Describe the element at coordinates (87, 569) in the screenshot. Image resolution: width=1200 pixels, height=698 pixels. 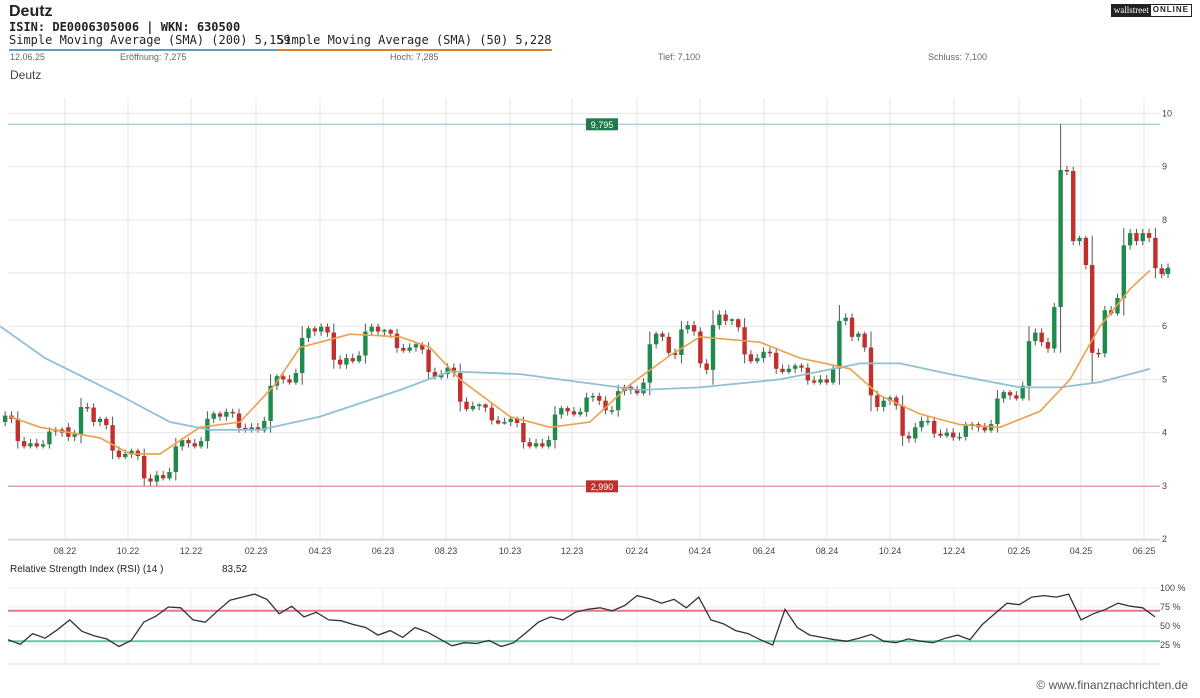
I see `rsi-title: Relative Strength Index (RSI) (14 )` at that location.